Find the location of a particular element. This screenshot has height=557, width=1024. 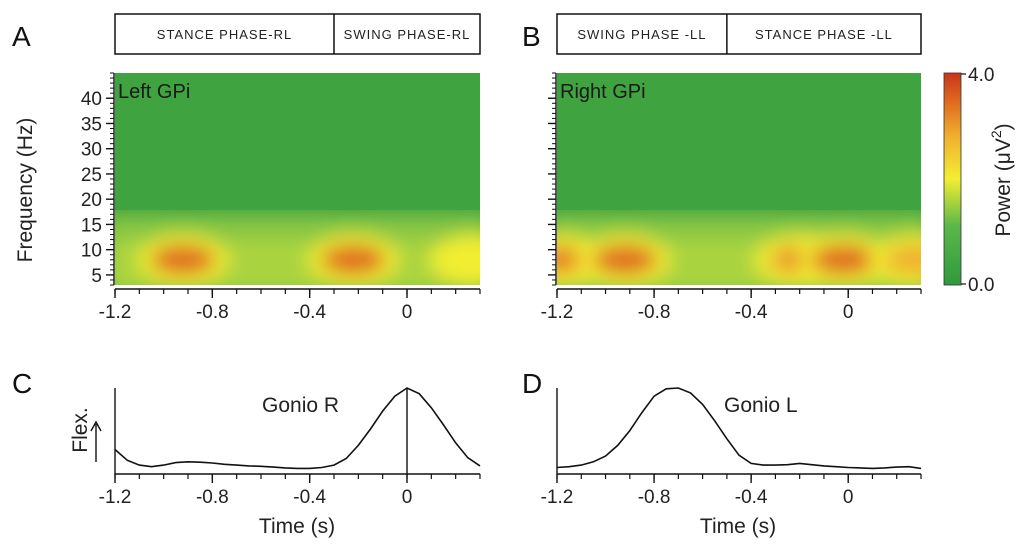

colorbar-title-close: ) is located at coordinates (1003, 126).